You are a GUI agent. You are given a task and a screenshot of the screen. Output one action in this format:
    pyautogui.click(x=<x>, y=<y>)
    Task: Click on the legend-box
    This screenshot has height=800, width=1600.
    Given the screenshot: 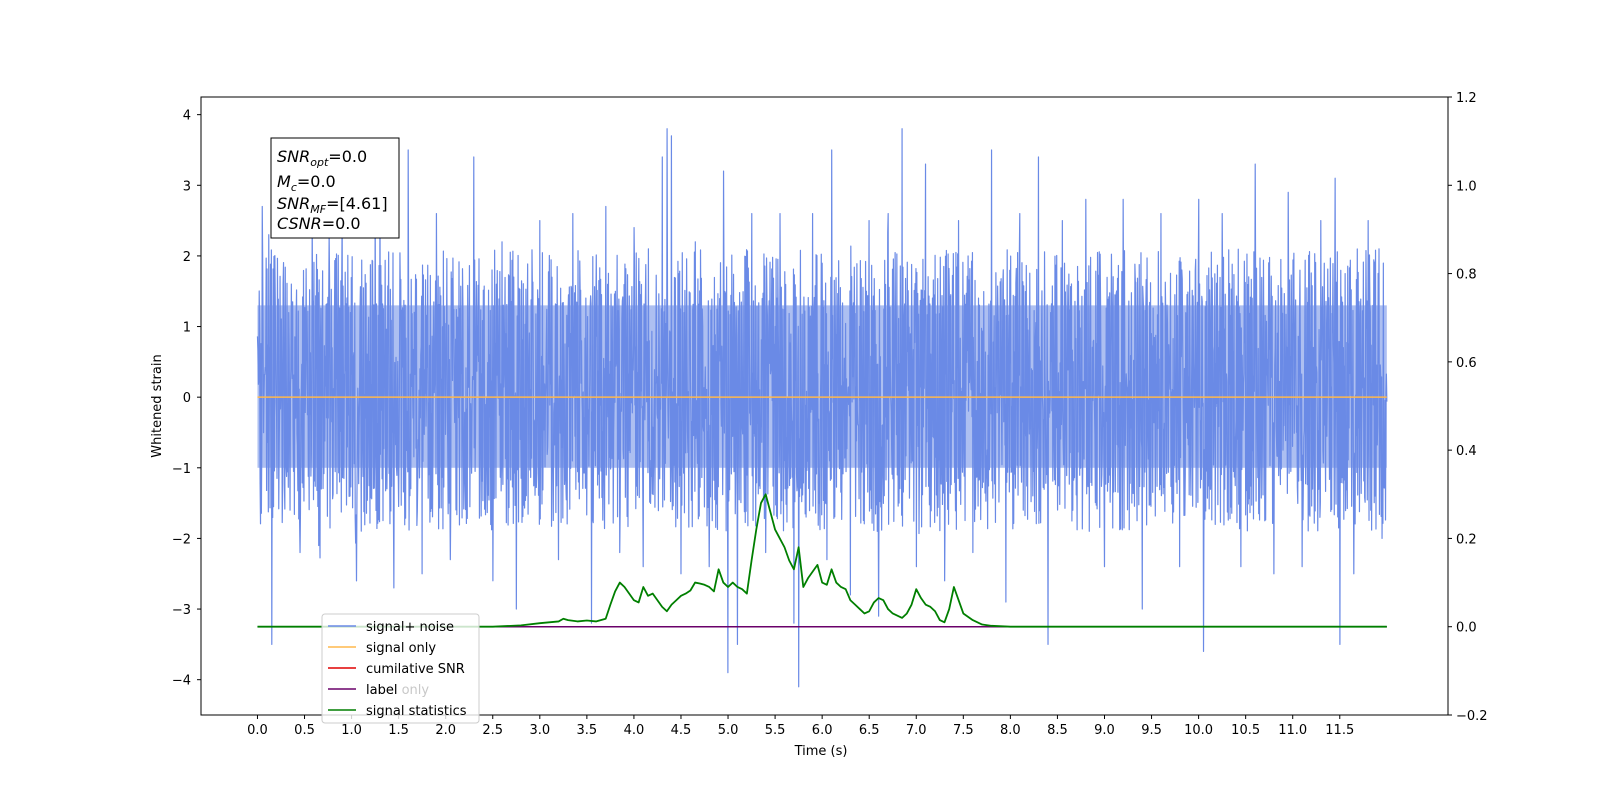 What is the action you would take?
    pyautogui.click(x=400, y=668)
    